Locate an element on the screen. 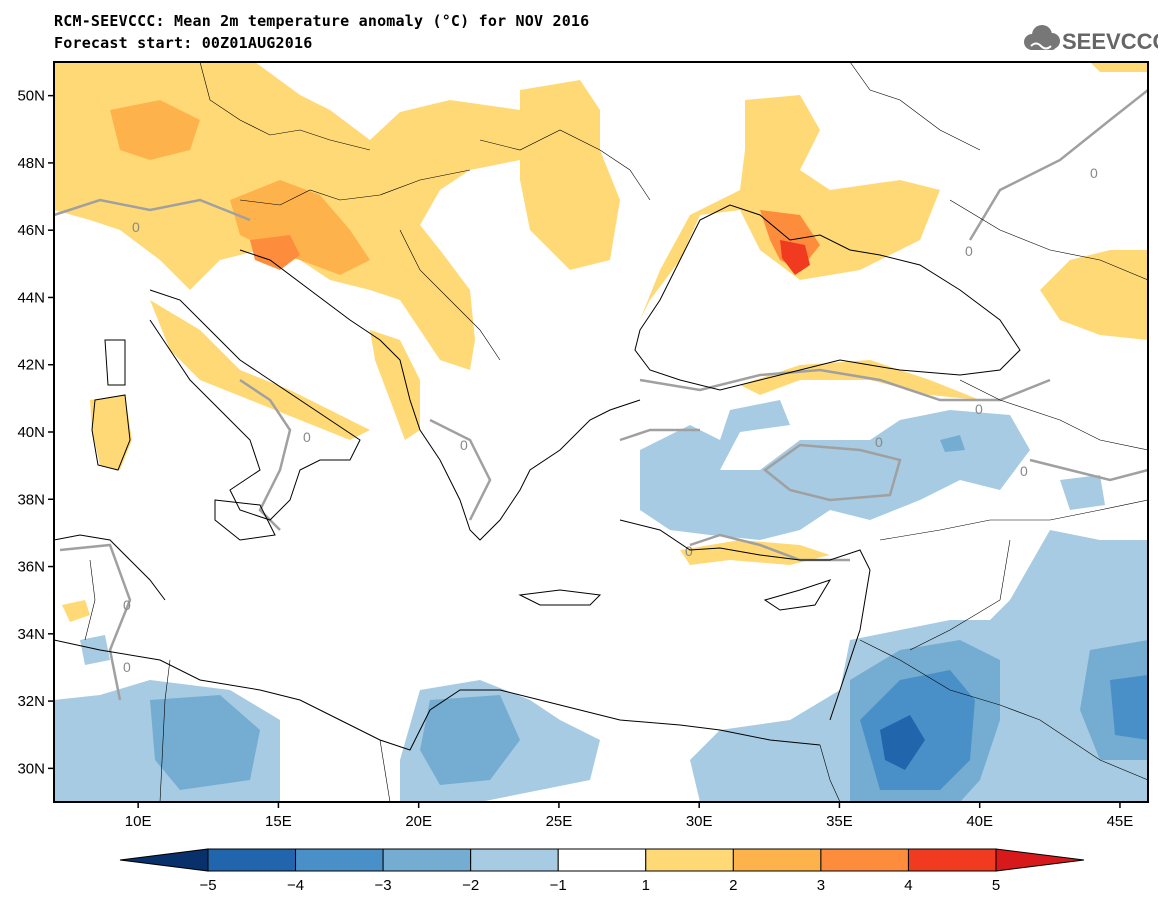 Image resolution: width=1165 pixels, height=907 pixels. cold-region-anatolia is located at coordinates (835, 470).